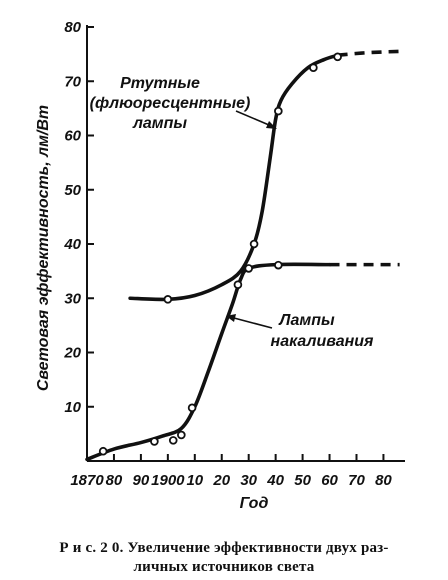  Describe the element at coordinates (356, 480) in the screenshot. I see `x-tick-label: 70` at that location.